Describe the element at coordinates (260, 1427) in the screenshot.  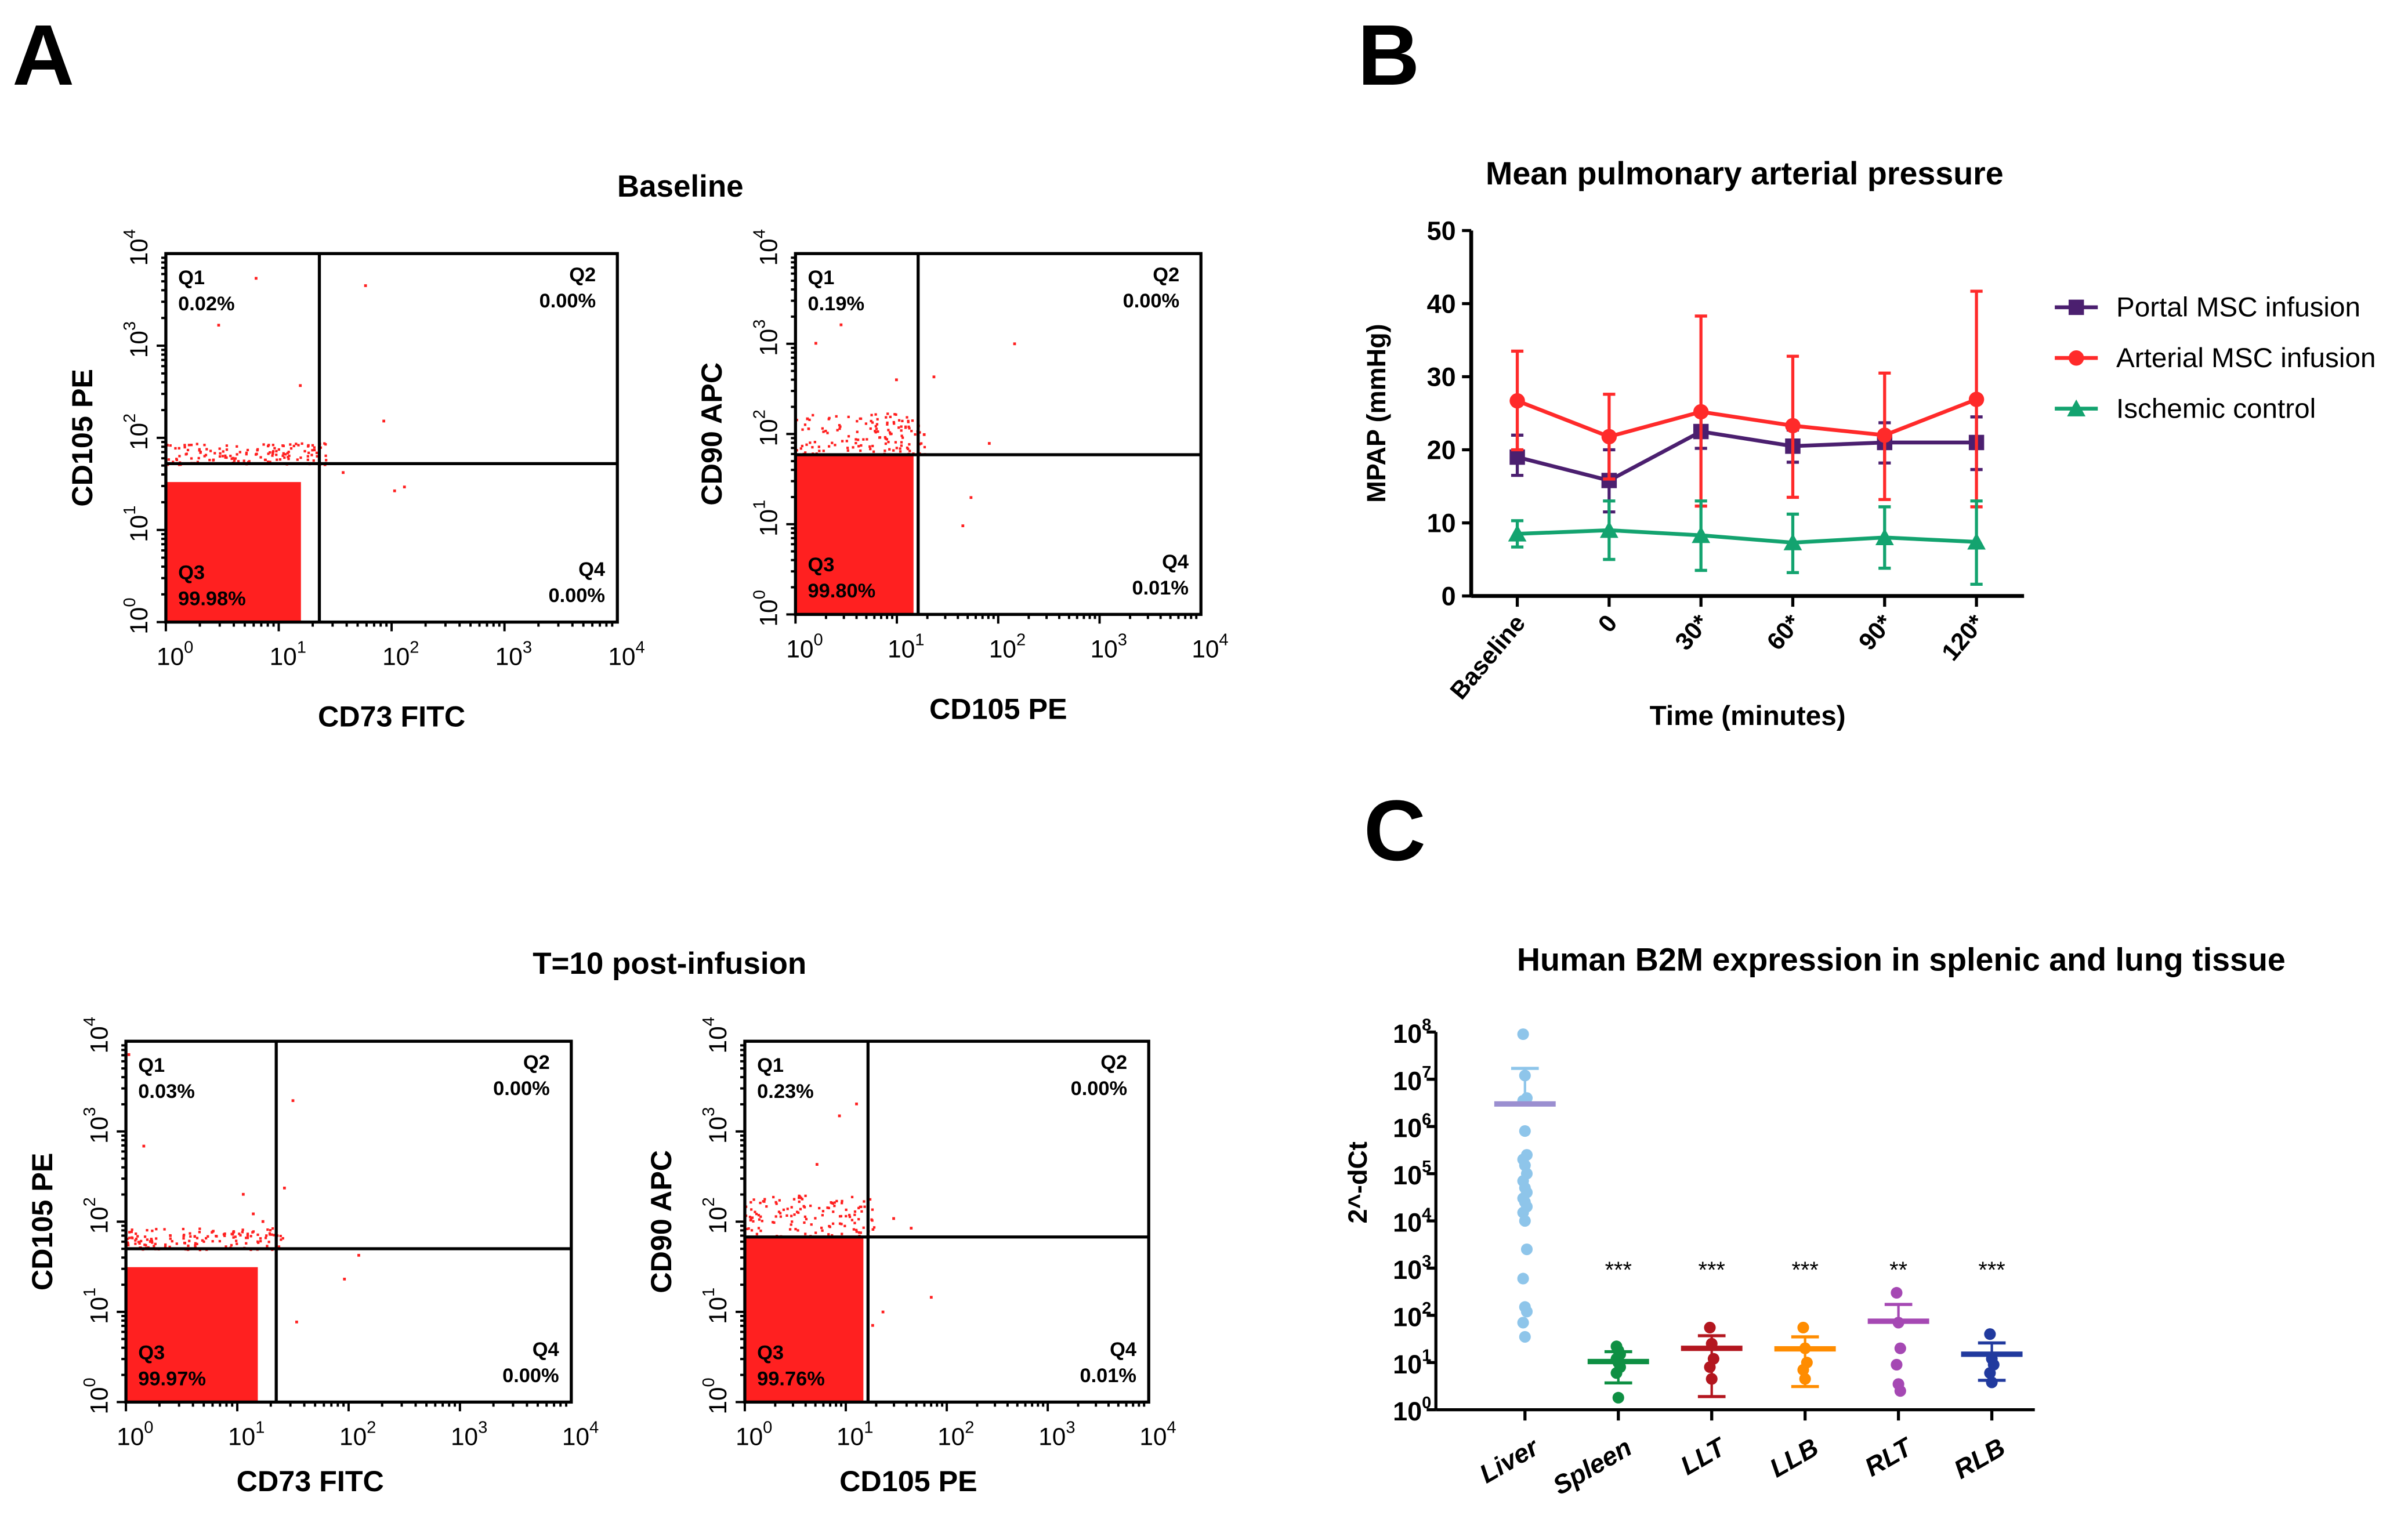
I see `exponent: 1` at that location.